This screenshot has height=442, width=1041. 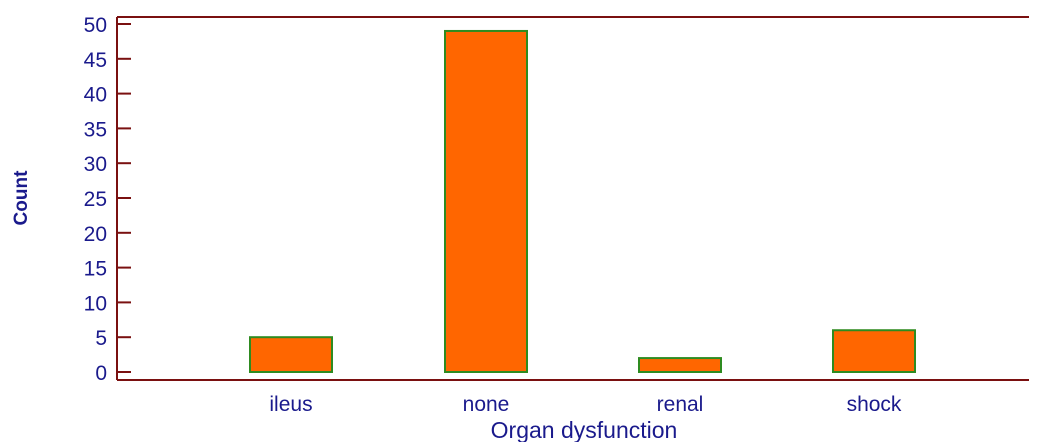 What do you see at coordinates (290, 404) in the screenshot?
I see `x-tick-label: ileus` at bounding box center [290, 404].